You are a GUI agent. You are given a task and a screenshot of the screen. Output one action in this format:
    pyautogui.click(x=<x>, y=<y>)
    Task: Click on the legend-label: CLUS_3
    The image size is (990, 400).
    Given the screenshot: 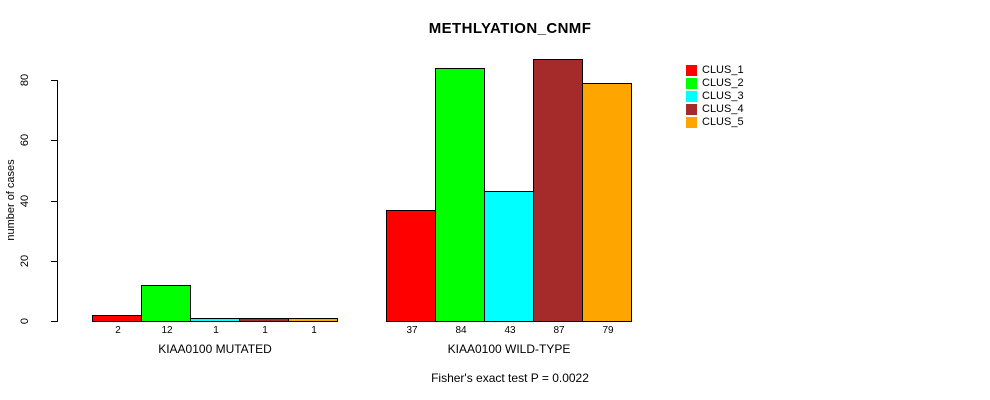 What is the action you would take?
    pyautogui.click(x=723, y=96)
    